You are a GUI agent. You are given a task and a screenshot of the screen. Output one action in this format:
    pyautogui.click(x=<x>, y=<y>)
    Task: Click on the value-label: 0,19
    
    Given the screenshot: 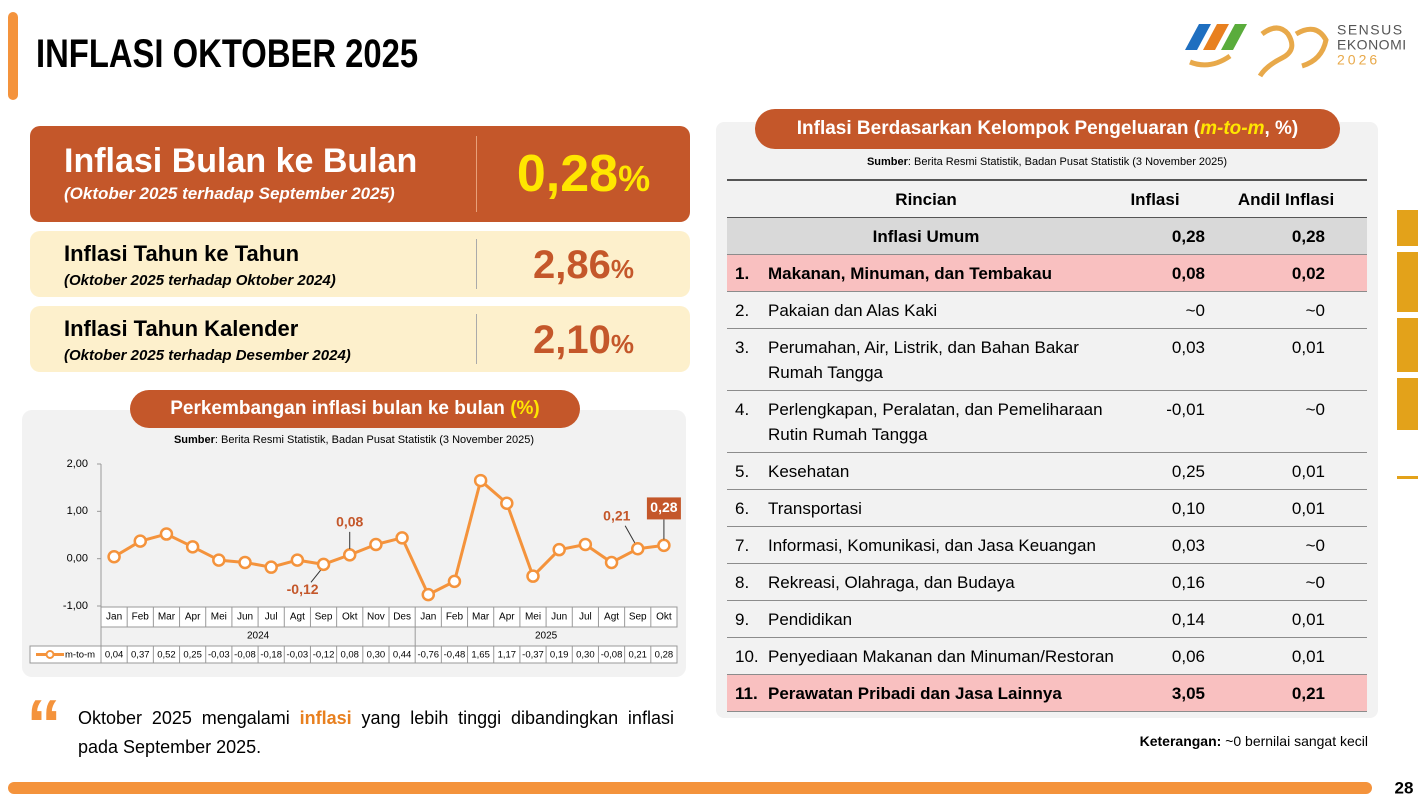 What is the action you would take?
    pyautogui.click(x=559, y=655)
    